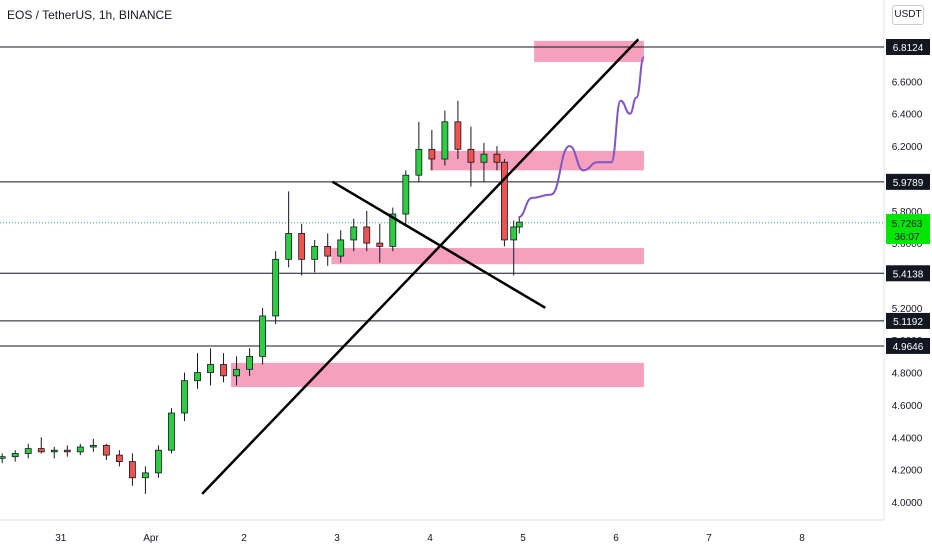 This screenshot has height=550, width=932. What do you see at coordinates (616, 538) in the screenshot?
I see `x-tick-label-7: 6` at bounding box center [616, 538].